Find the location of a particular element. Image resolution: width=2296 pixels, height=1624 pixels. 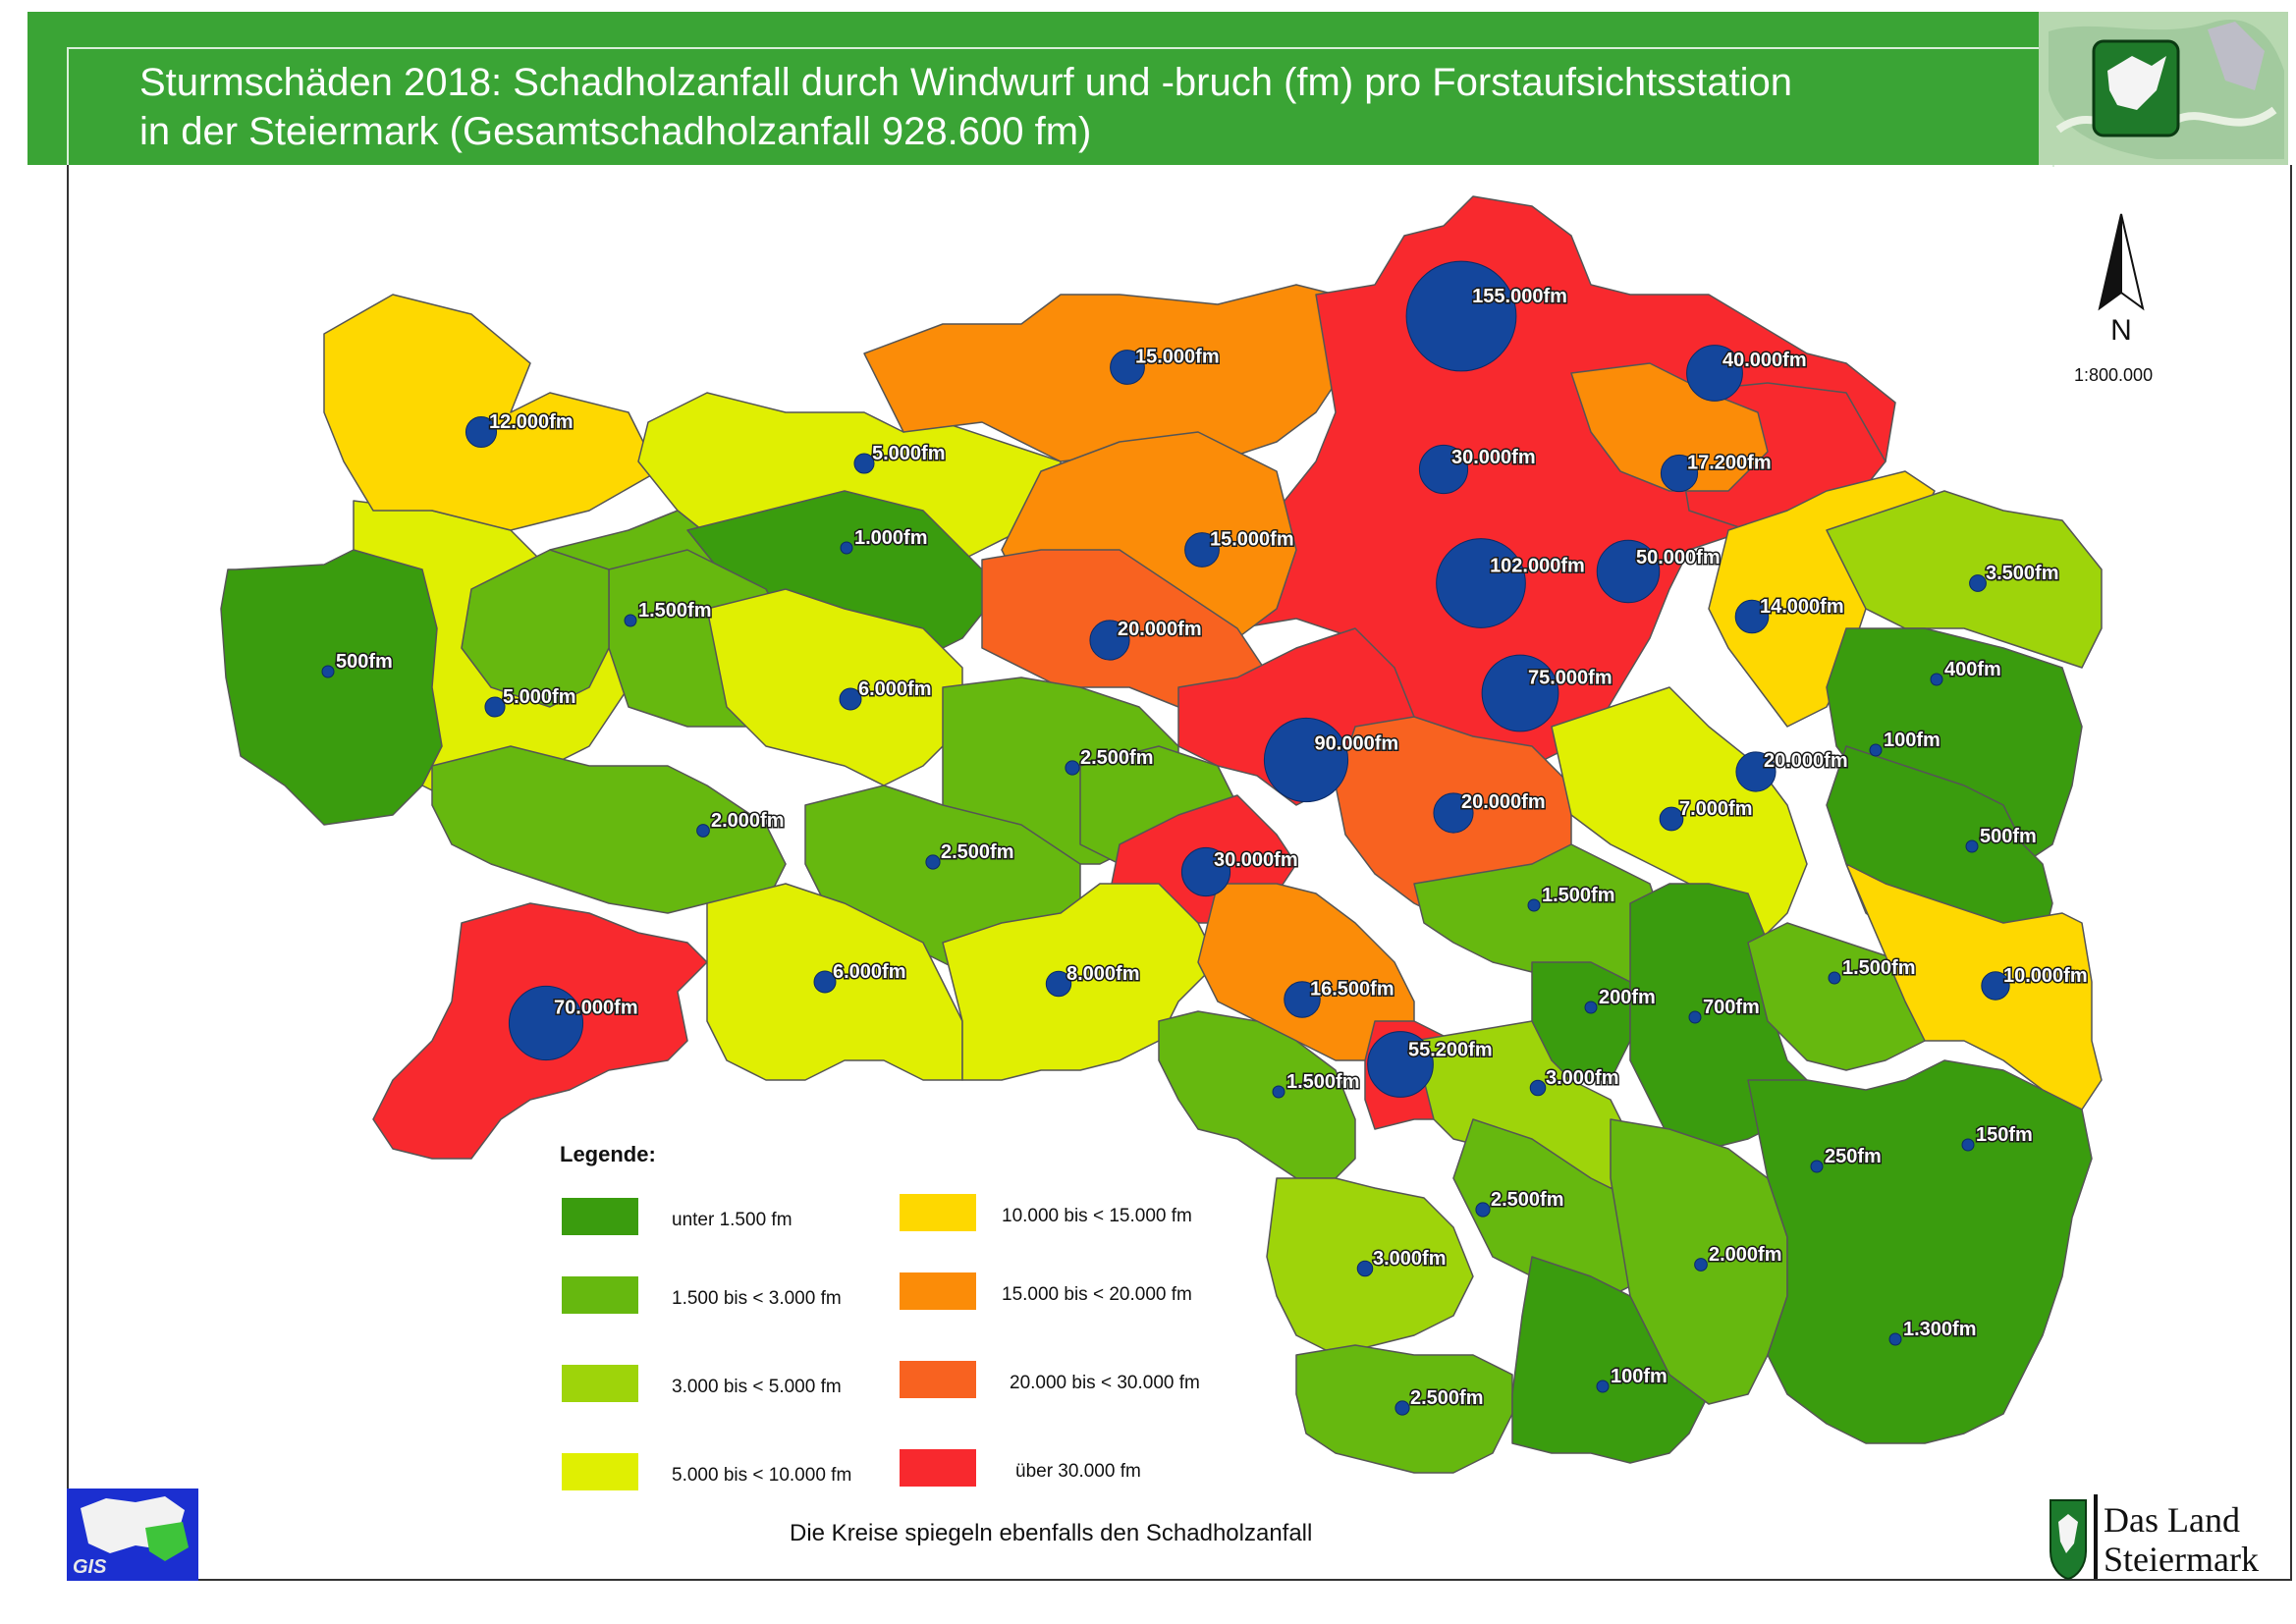

station-label: 1.300fm is located at coordinates (1940, 1329).